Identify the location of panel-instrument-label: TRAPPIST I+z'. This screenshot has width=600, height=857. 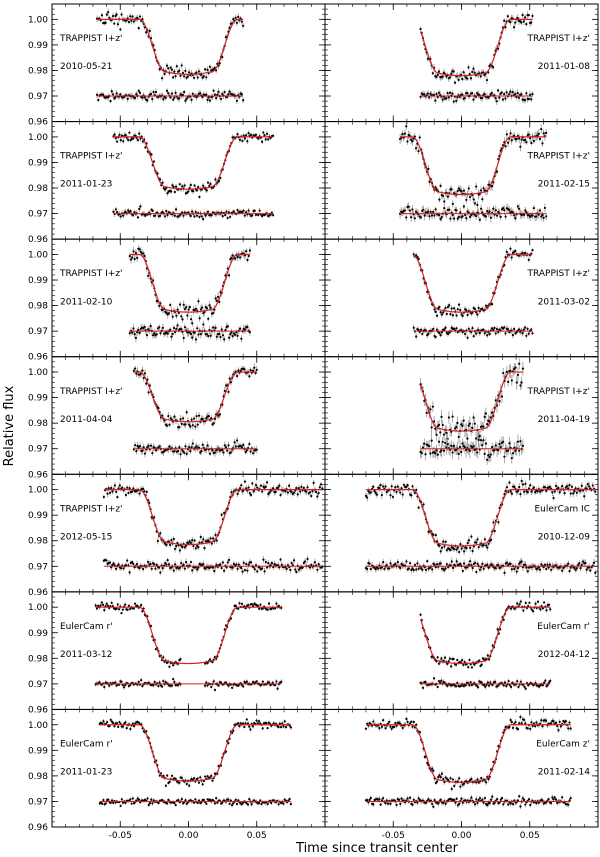
(91, 274).